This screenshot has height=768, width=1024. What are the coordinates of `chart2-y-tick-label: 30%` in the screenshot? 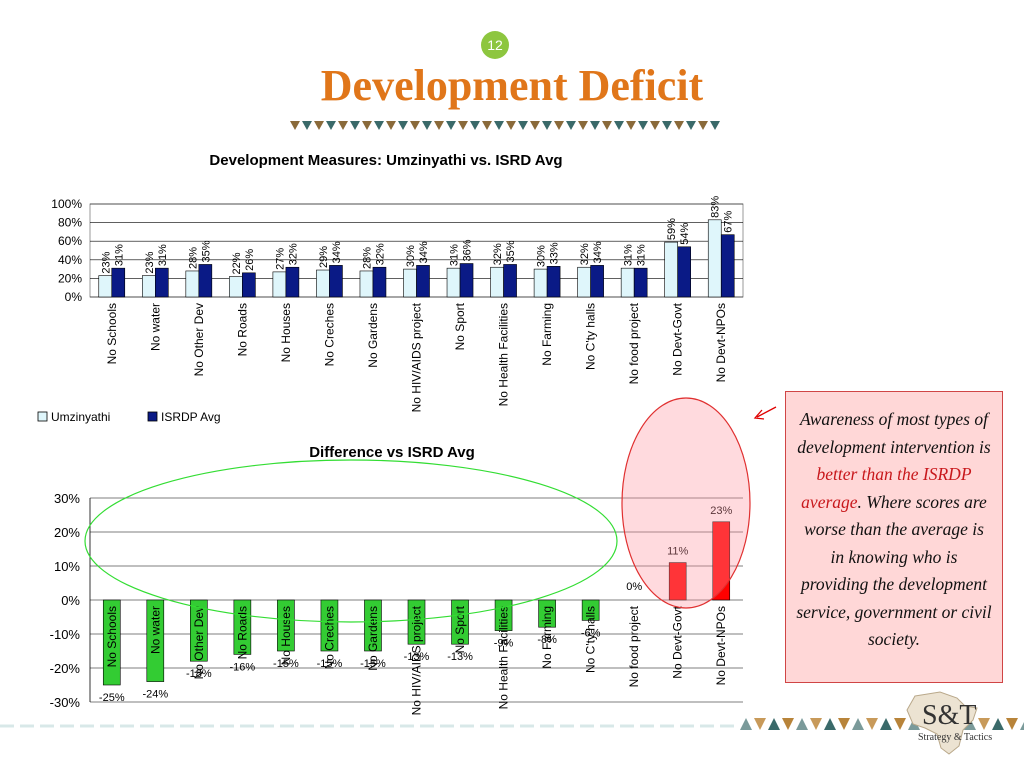 It's located at (67, 498).